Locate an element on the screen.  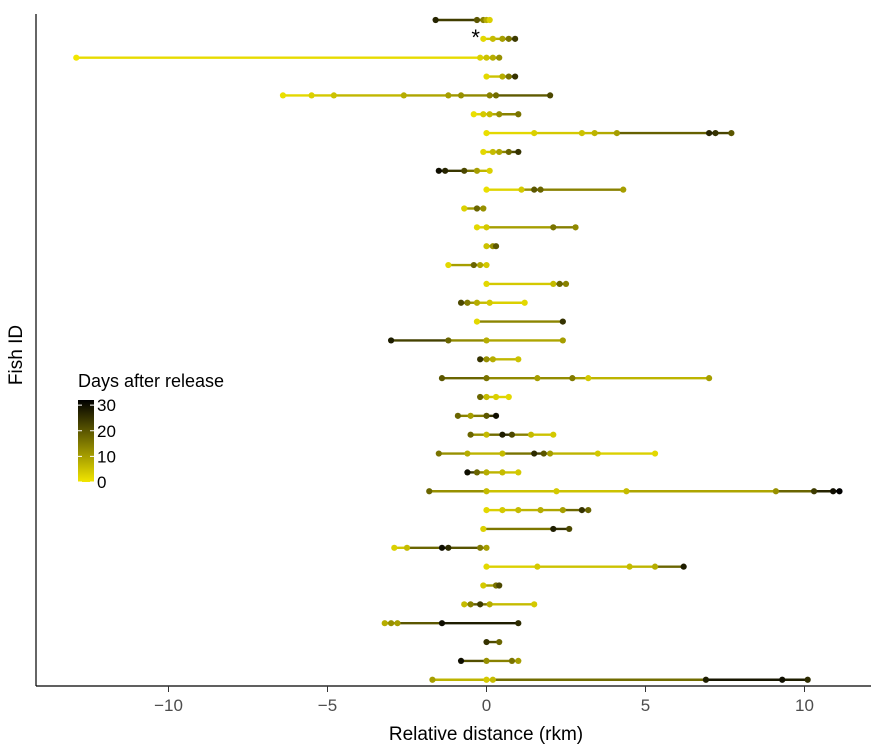
x-tick-label: −5 is located at coordinates (327, 705).